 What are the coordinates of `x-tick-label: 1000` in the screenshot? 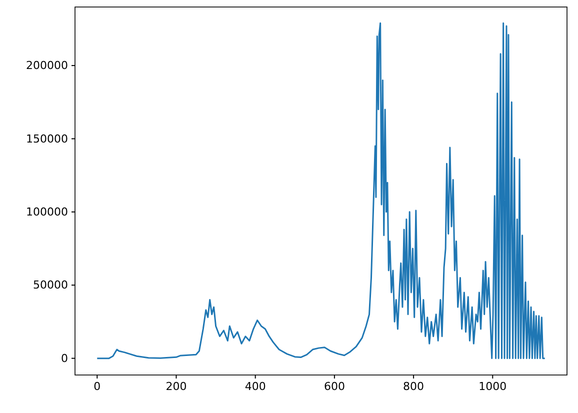 It's located at (492, 386).